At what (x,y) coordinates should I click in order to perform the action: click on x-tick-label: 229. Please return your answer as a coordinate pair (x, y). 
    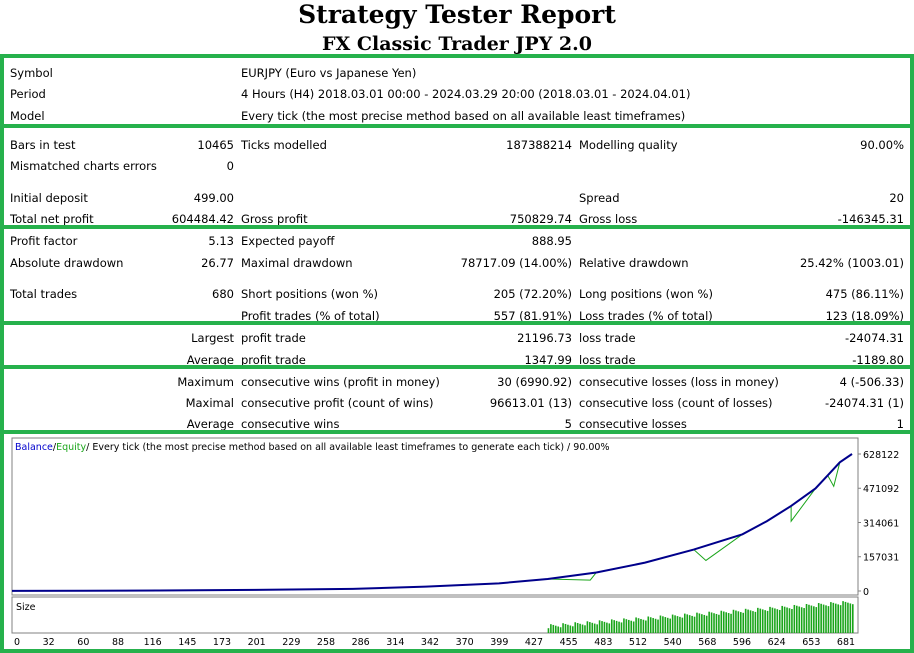
    Looking at the image, I should click on (291, 642).